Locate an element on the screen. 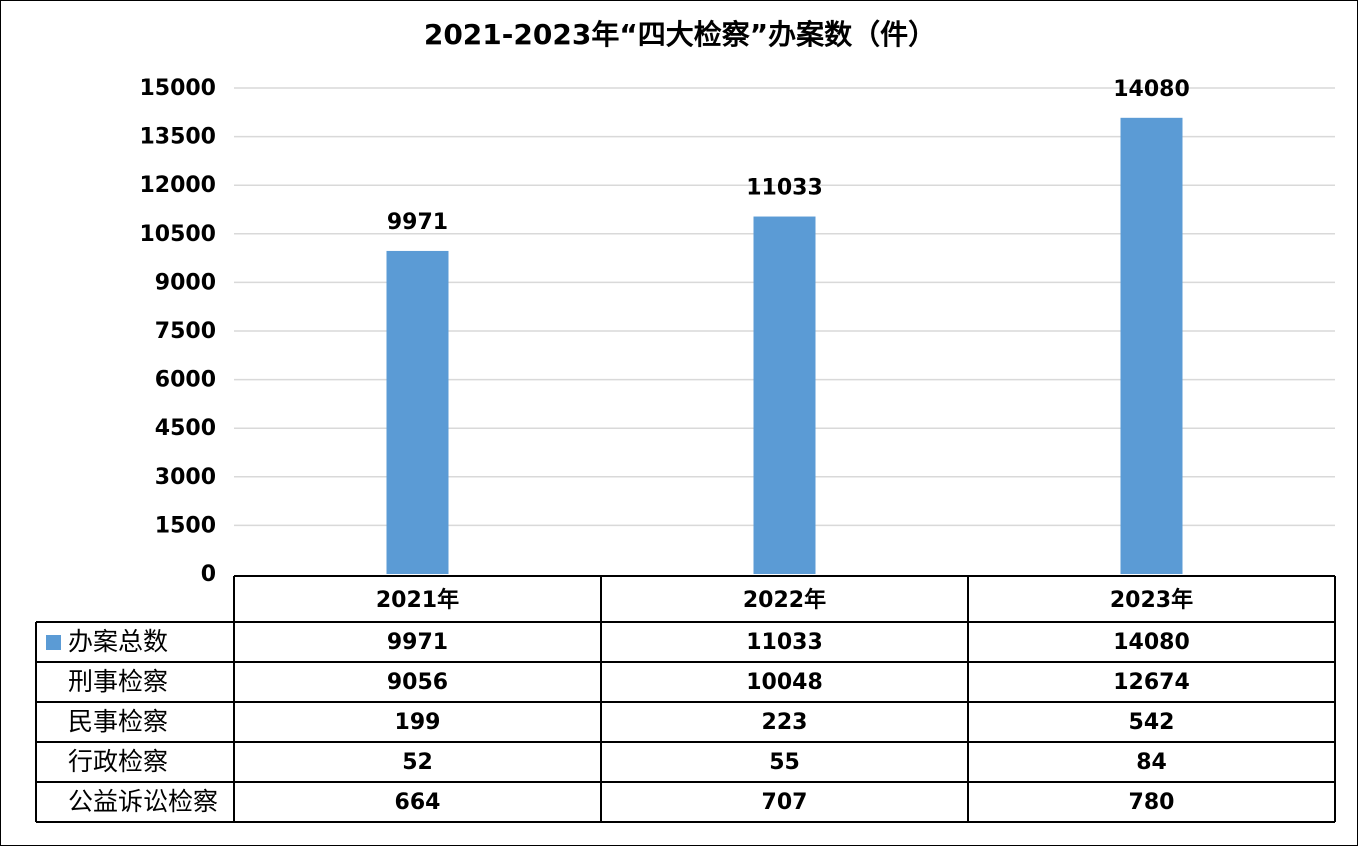  y-tick-label: 1500 is located at coordinates (185, 525).